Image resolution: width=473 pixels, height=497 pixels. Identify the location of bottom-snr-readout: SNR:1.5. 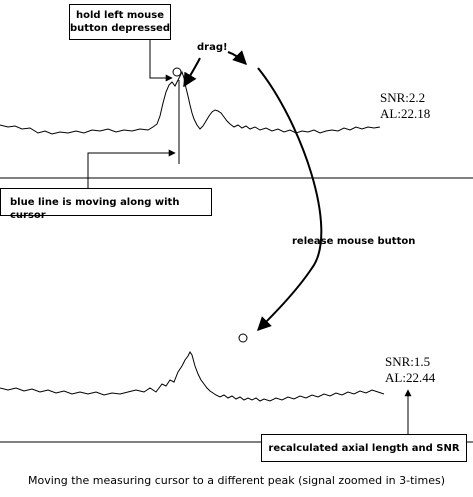
(408, 361).